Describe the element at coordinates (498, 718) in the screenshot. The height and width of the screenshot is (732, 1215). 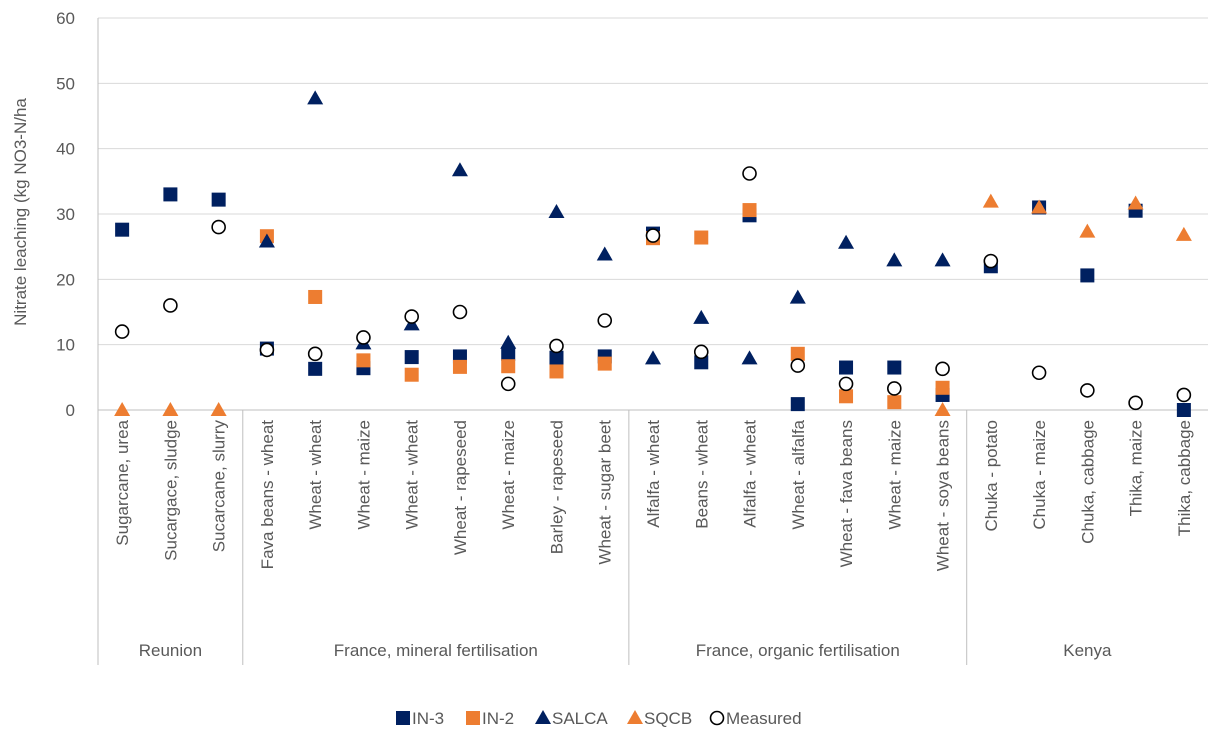
I see `legend-label-in-2: IN-2` at that location.